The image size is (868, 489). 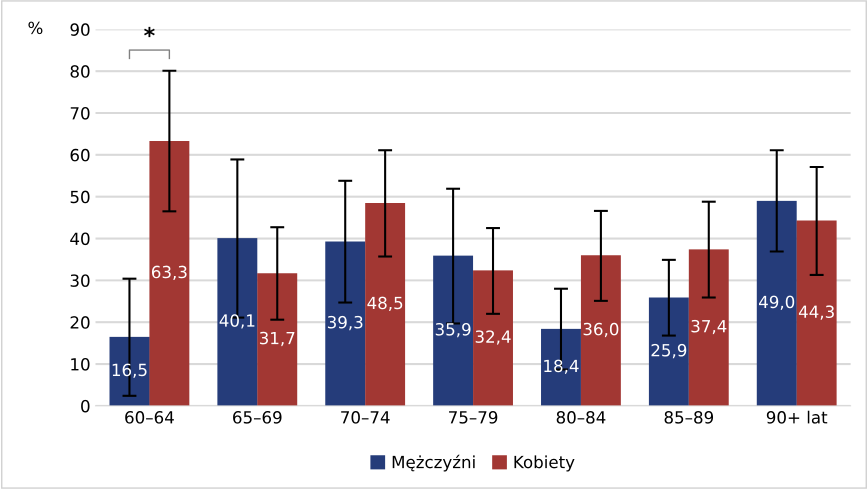 I want to click on y-tick-label: 50, so click(x=80, y=197).